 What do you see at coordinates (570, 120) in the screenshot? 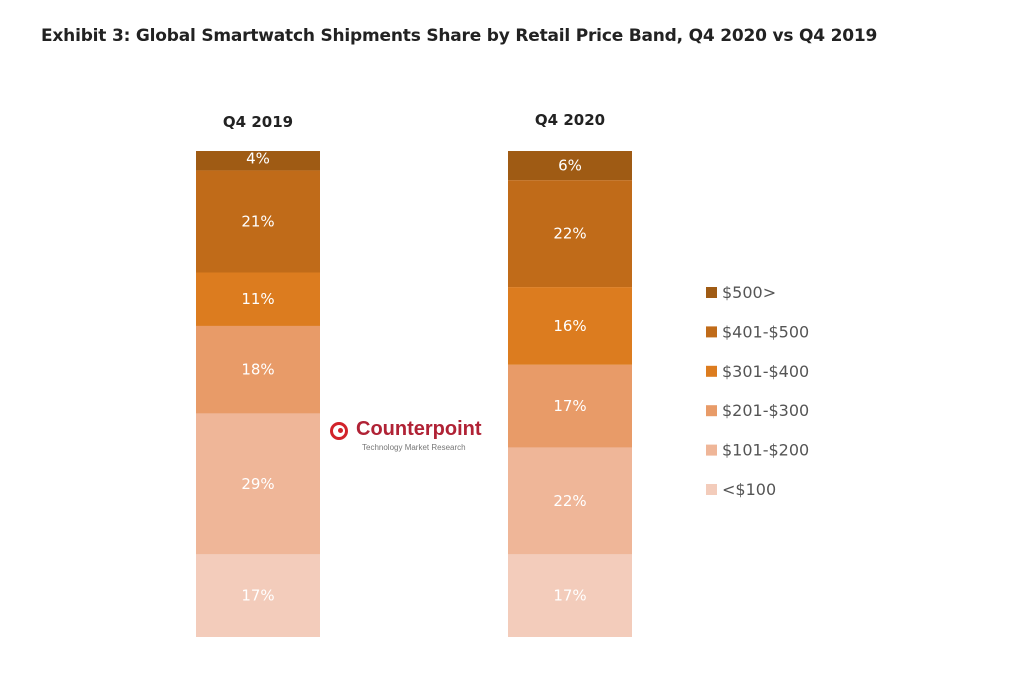
I see `category-label: Q4 2020` at bounding box center [570, 120].